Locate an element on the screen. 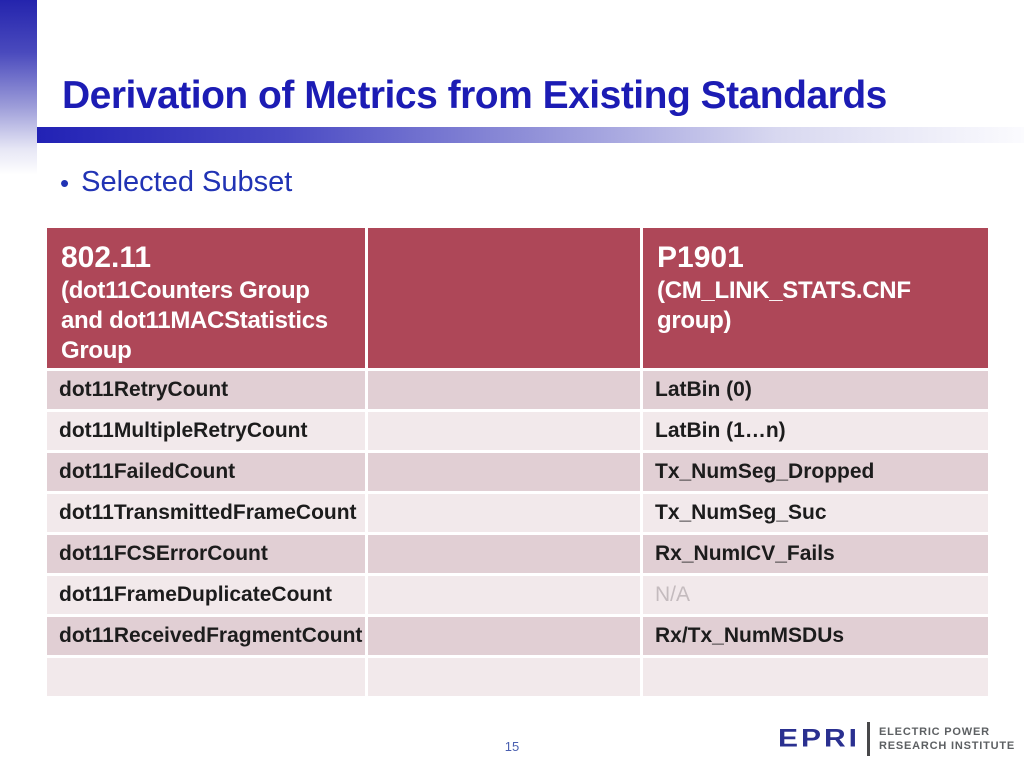  table-cell-mid-row6 is located at coordinates (504, 595).